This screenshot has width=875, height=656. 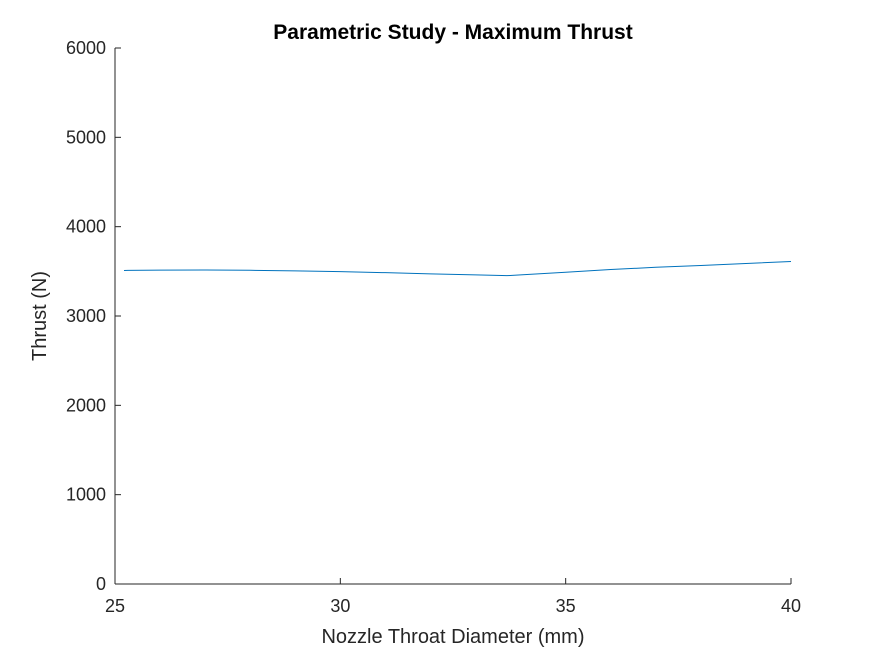 What do you see at coordinates (101, 584) in the screenshot?
I see `y-tick-label: 0` at bounding box center [101, 584].